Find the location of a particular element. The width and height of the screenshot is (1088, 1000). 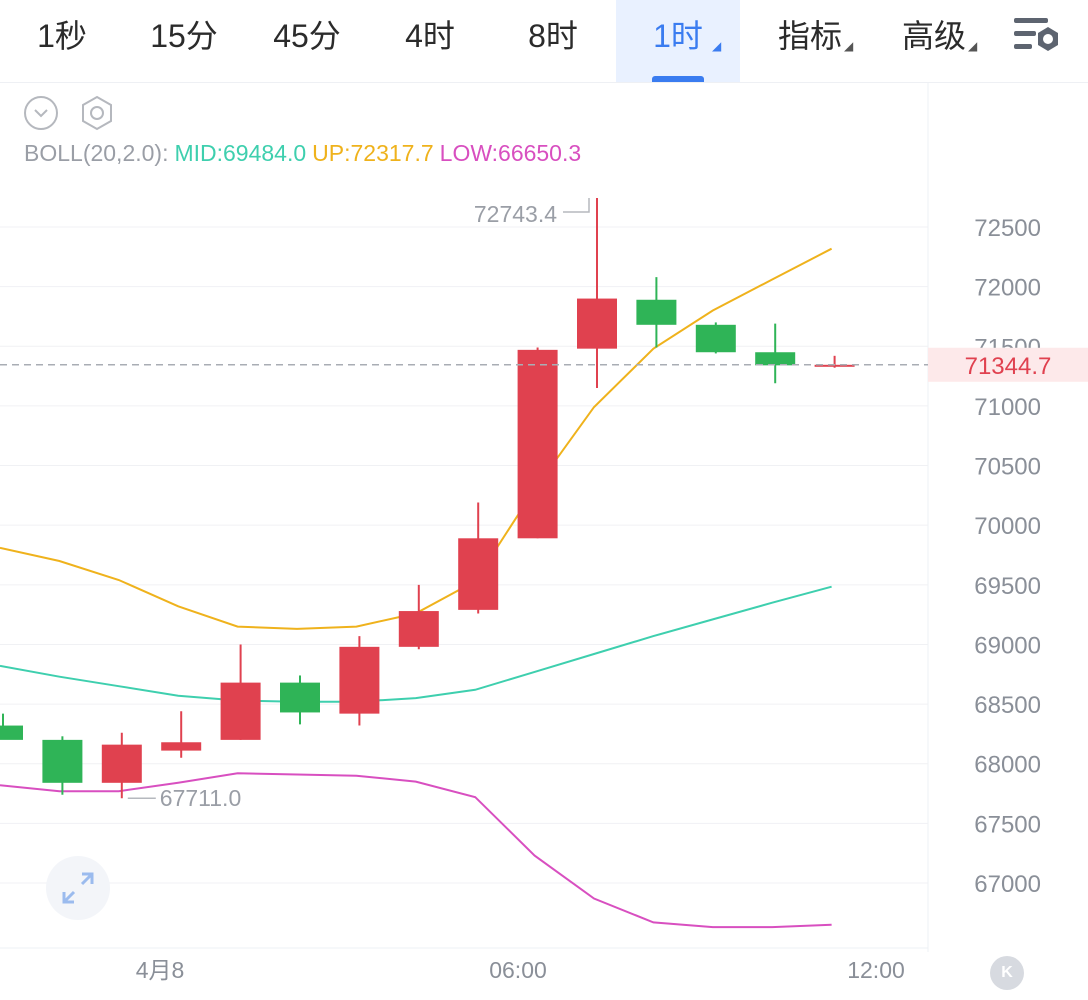

boll-title: BOLL(20,2.0): is located at coordinates (96, 153).